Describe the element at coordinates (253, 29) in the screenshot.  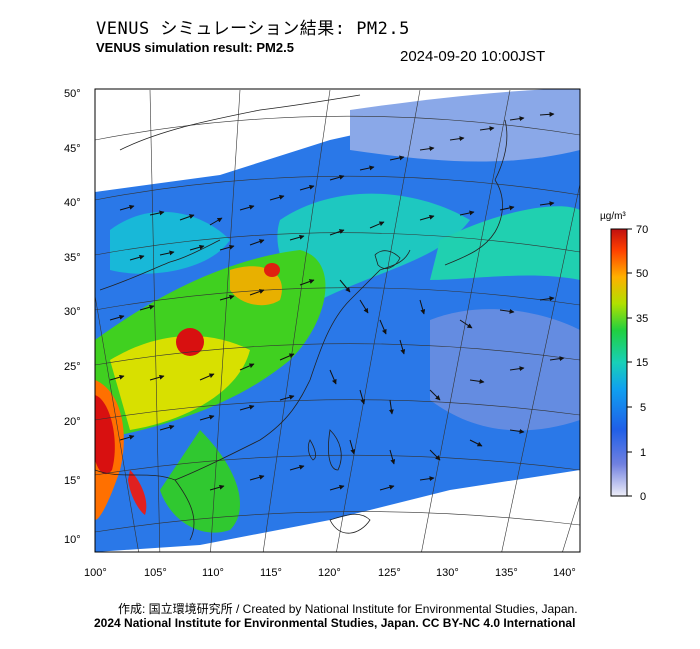
I see `title-japanese: VENUS シミュレーション結果: PM2.5` at that location.